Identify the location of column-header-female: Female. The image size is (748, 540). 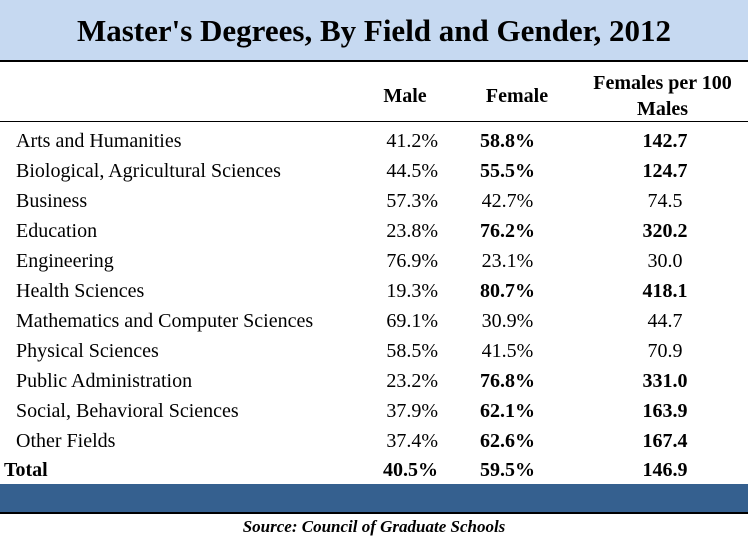
(517, 96).